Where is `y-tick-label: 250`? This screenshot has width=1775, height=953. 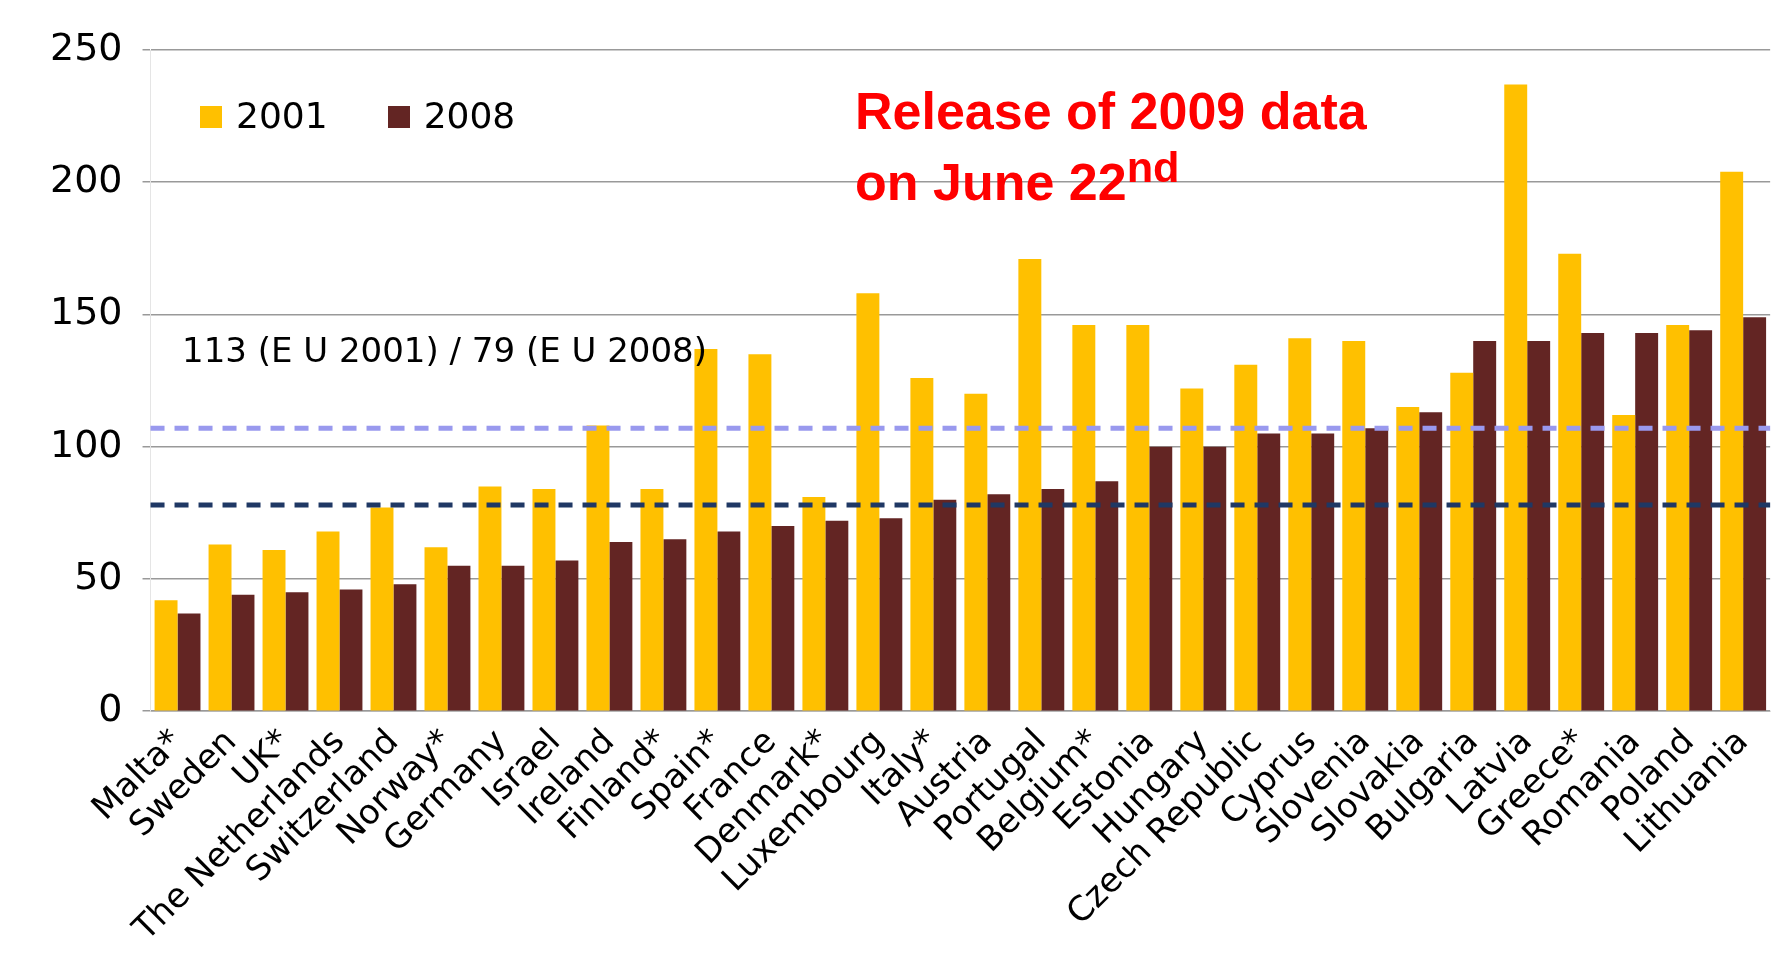 y-tick-label: 250 is located at coordinates (86, 46).